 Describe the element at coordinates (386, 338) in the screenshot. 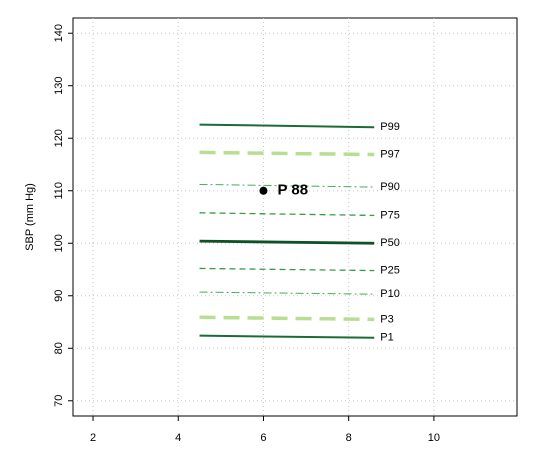

I see `line-label: P1` at that location.